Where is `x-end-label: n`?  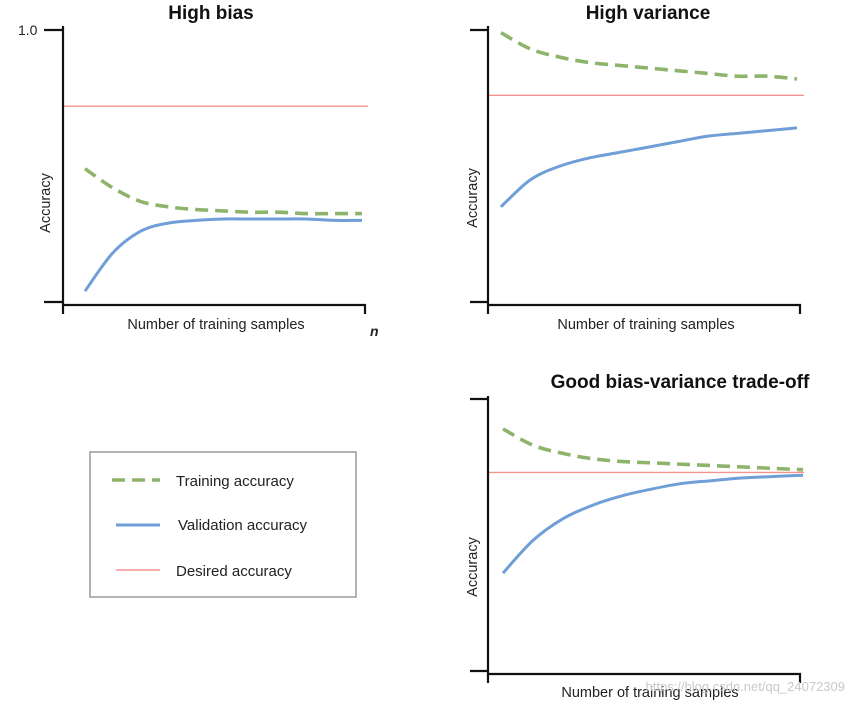
x-end-label: n is located at coordinates (374, 331).